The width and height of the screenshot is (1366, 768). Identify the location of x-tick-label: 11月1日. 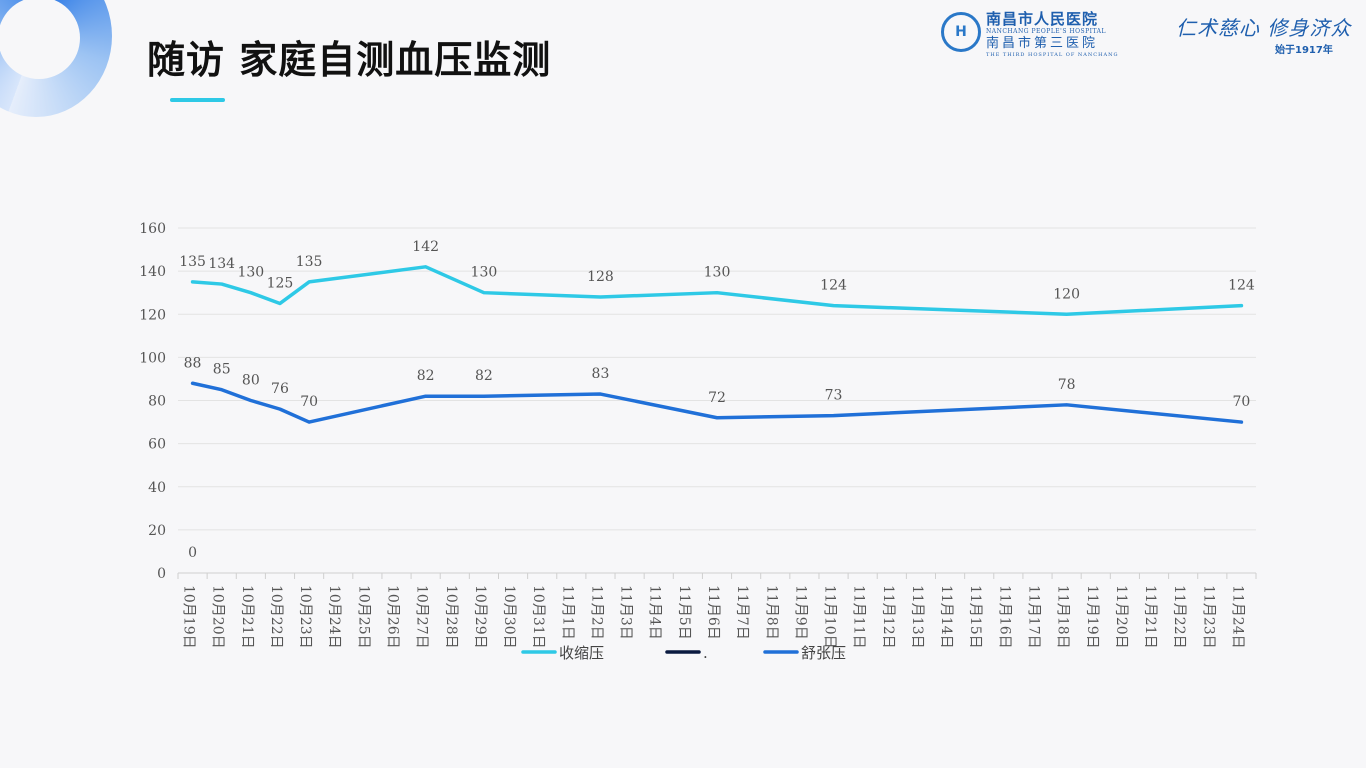
(567, 612).